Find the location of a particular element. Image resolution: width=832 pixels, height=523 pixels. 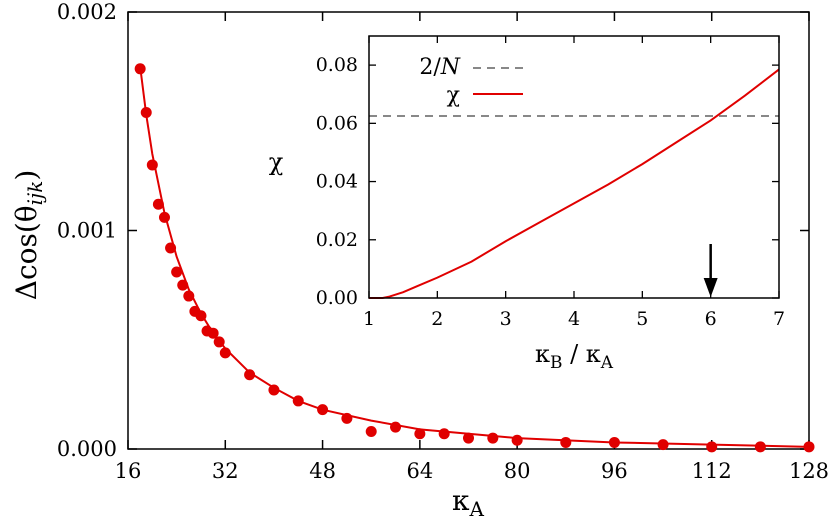

inset-y-tick-label: 0.02 is located at coordinates (337, 240).